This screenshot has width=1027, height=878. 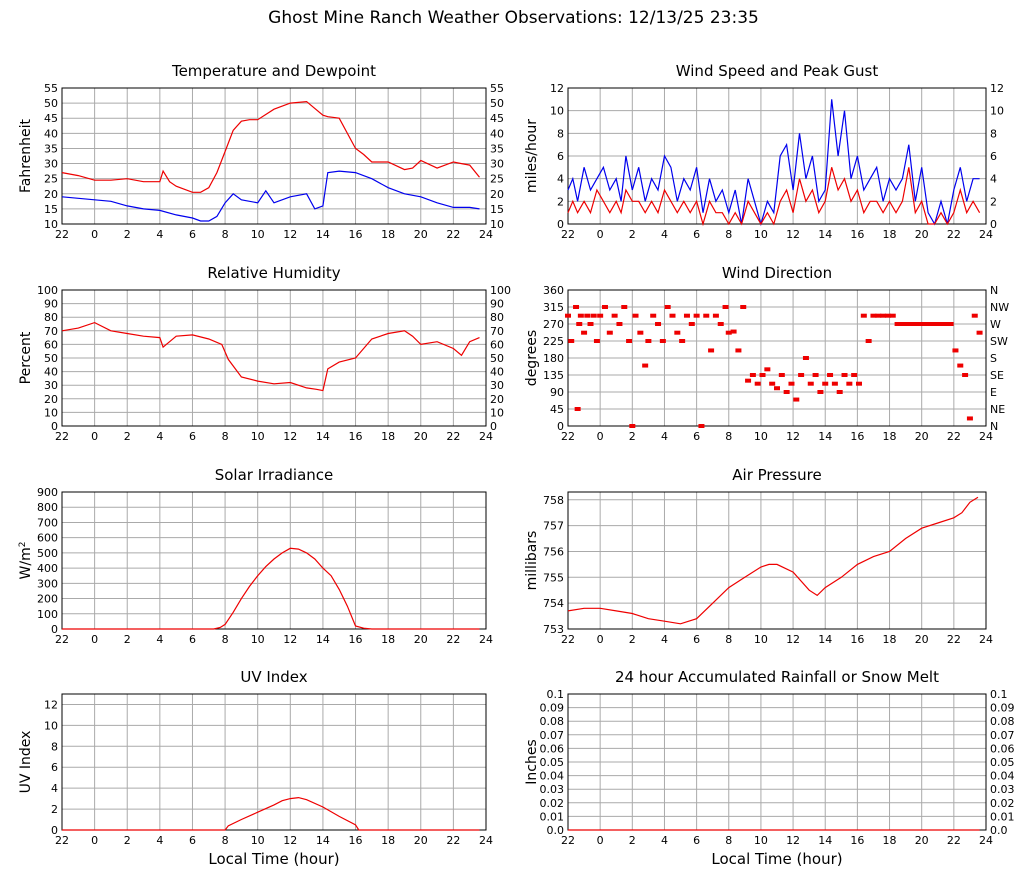 I want to click on y-tick-label-right: 0.01, so click(x=1002, y=816).